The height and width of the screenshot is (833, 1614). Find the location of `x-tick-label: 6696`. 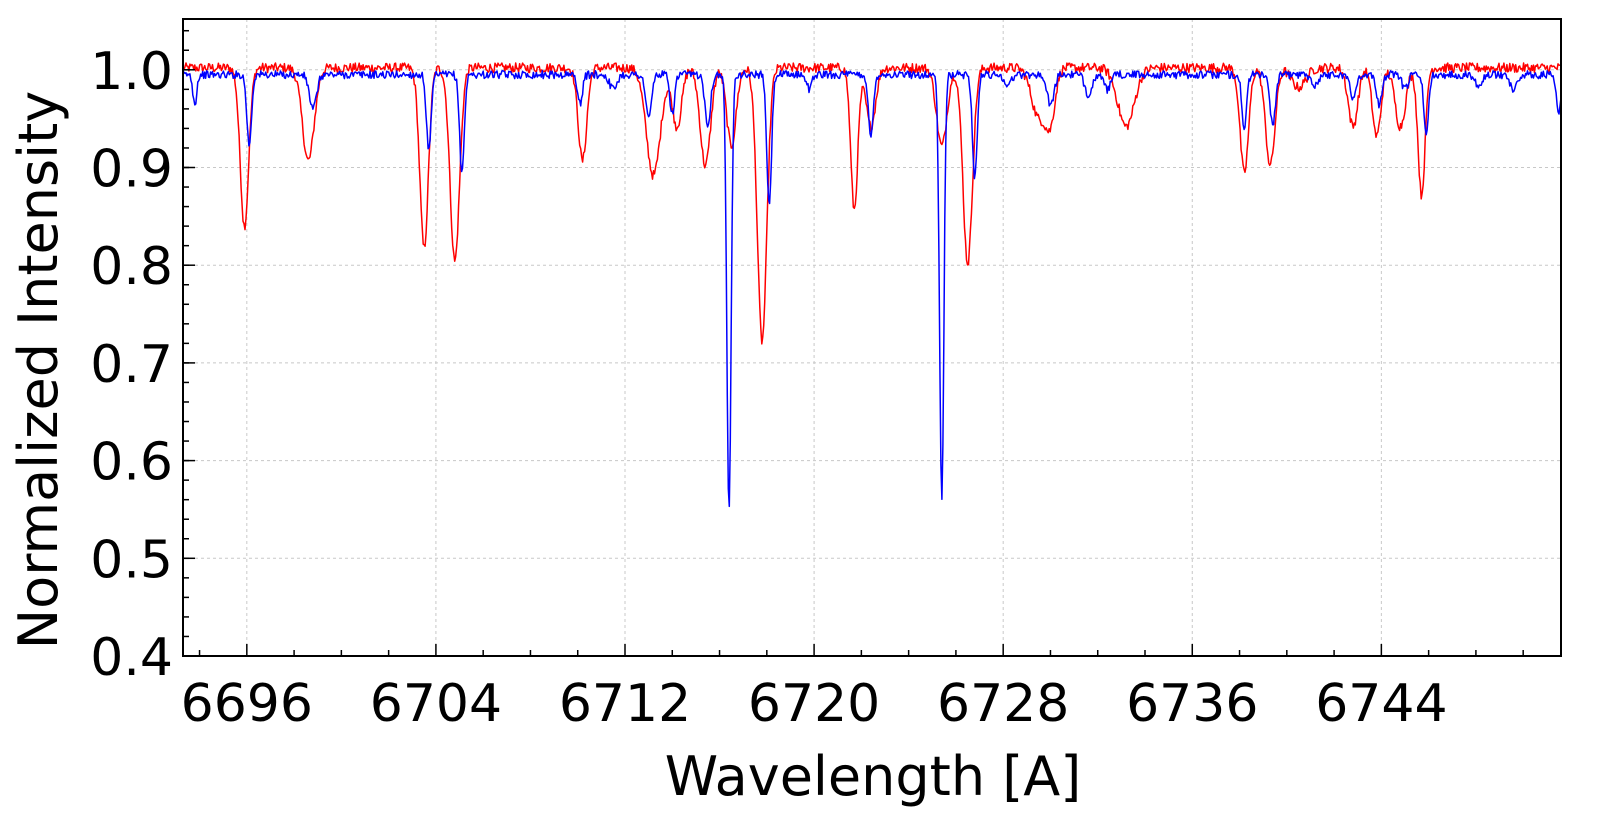

x-tick-label: 6696 is located at coordinates (247, 704).